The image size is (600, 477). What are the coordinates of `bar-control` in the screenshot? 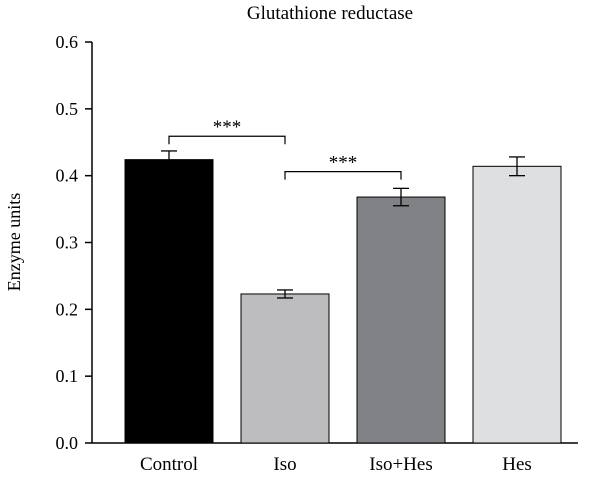 It's located at (169, 301).